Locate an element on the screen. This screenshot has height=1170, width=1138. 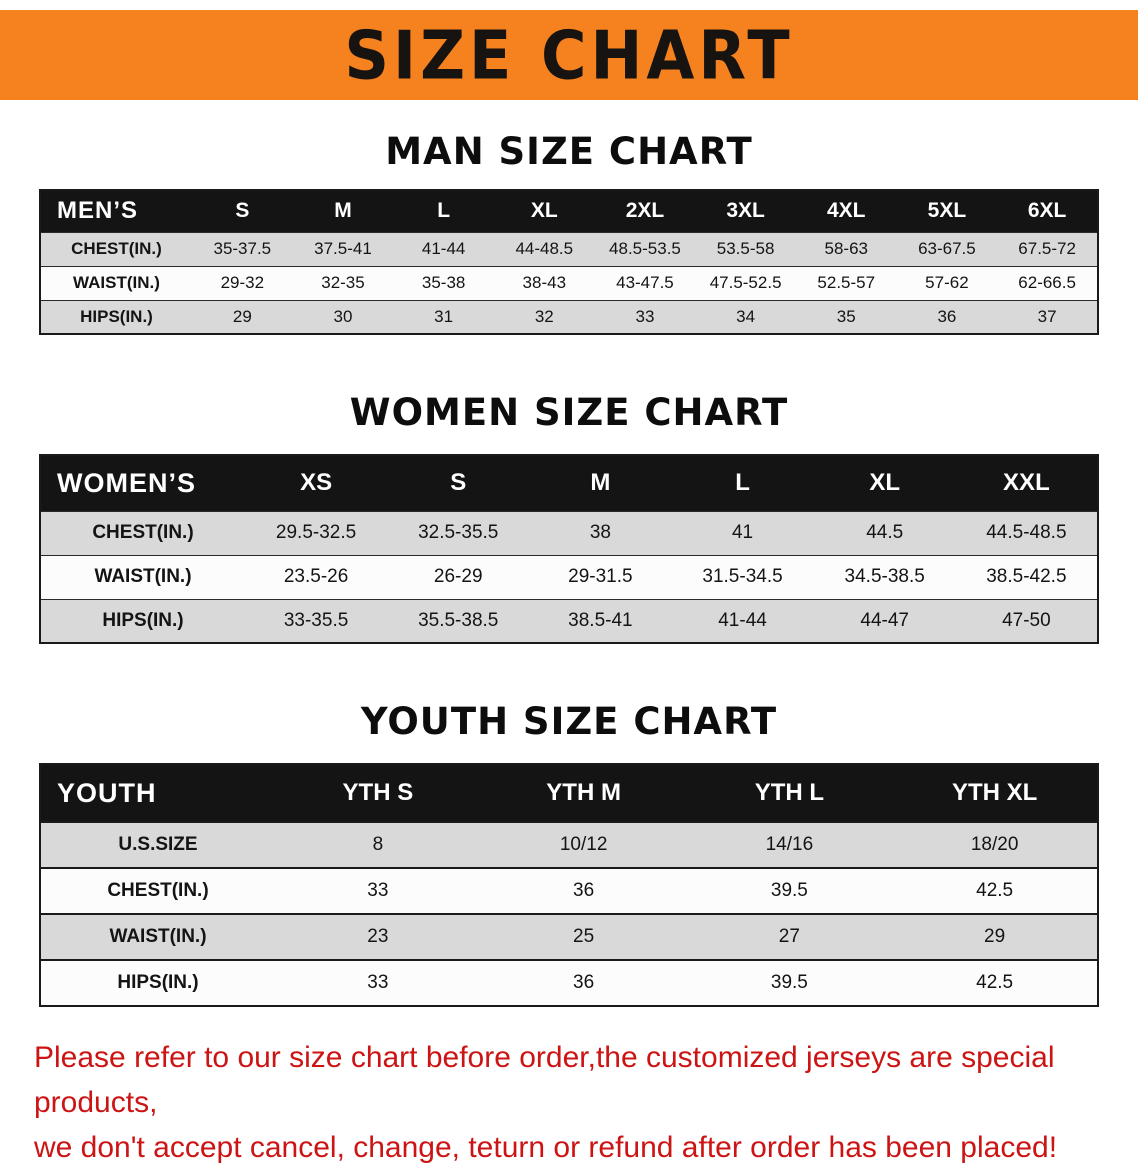
measurement-value: 32.5-35.5 is located at coordinates (458, 532).